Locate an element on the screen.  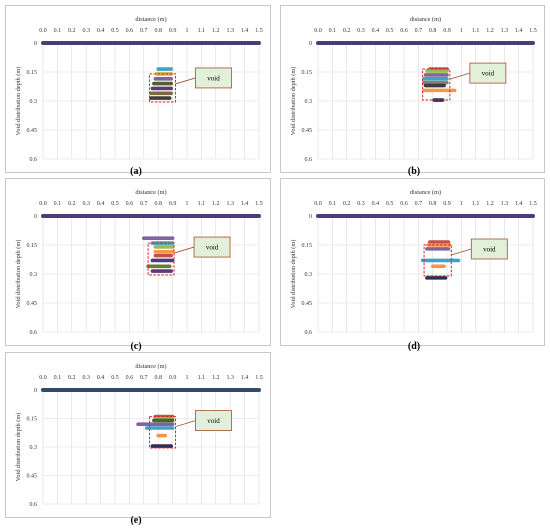
x-tick-label: 0.9 is located at coordinates (447, 31).